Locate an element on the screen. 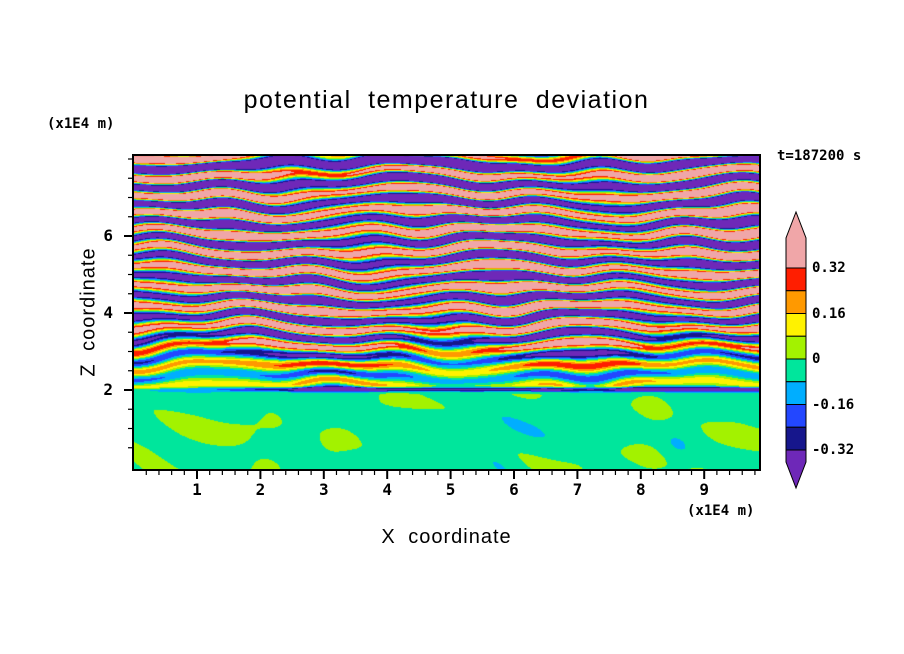  x-tick-label: 7 is located at coordinates (577, 489).